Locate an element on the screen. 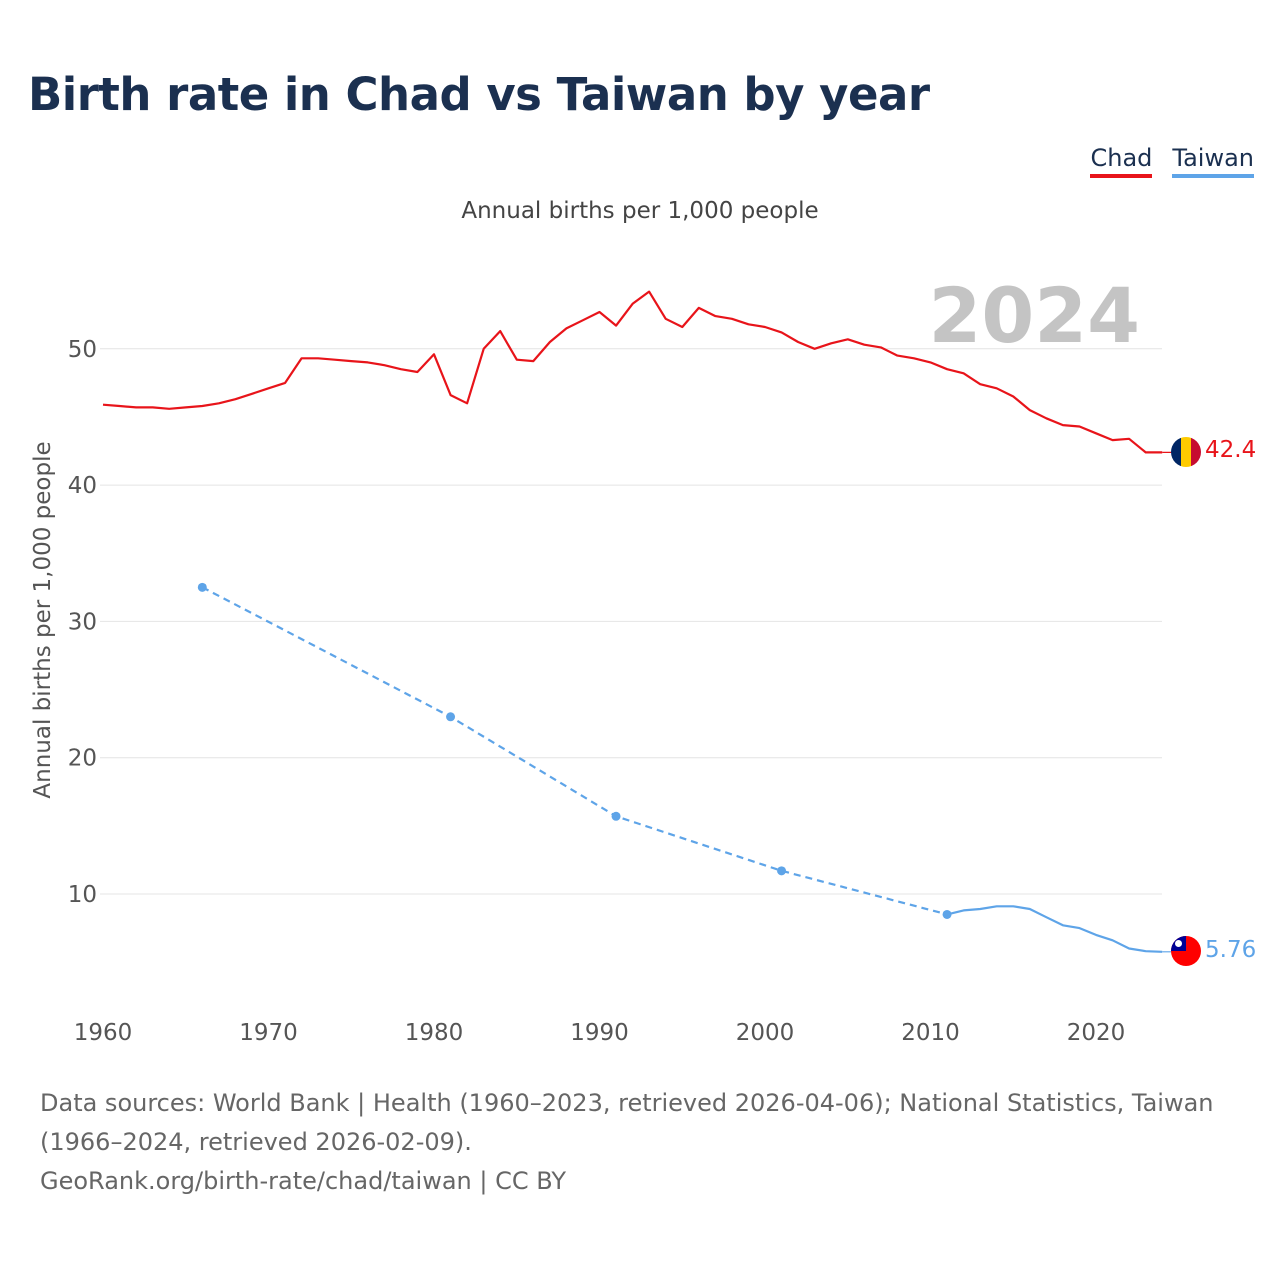 This screenshot has width=1280, height=1280. x-tick-label: 1980 is located at coordinates (434, 1033).